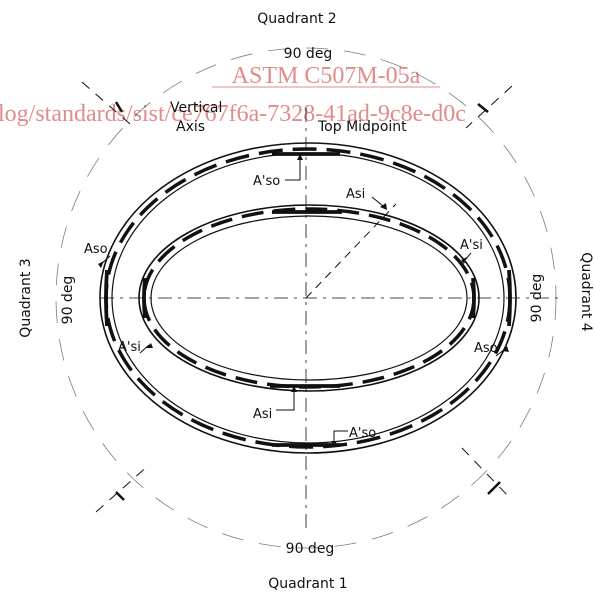  What do you see at coordinates (362, 433) in the screenshot?
I see `callout-a-prime-so-bottom: A'so` at bounding box center [362, 433].